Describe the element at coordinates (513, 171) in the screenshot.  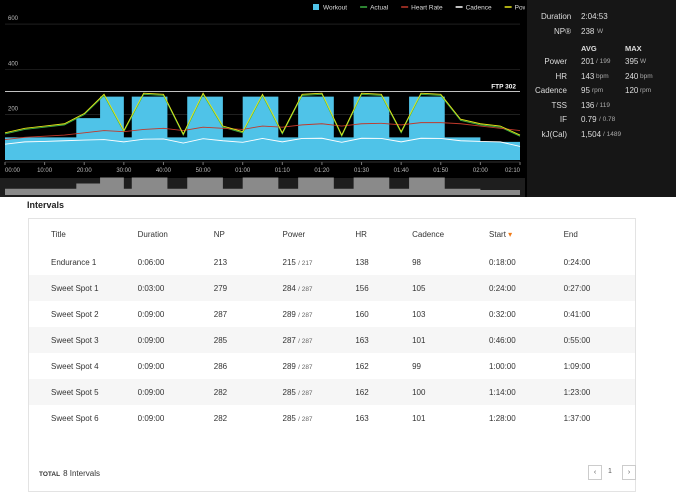
I see `x-tick-label: 02:10` at that location.